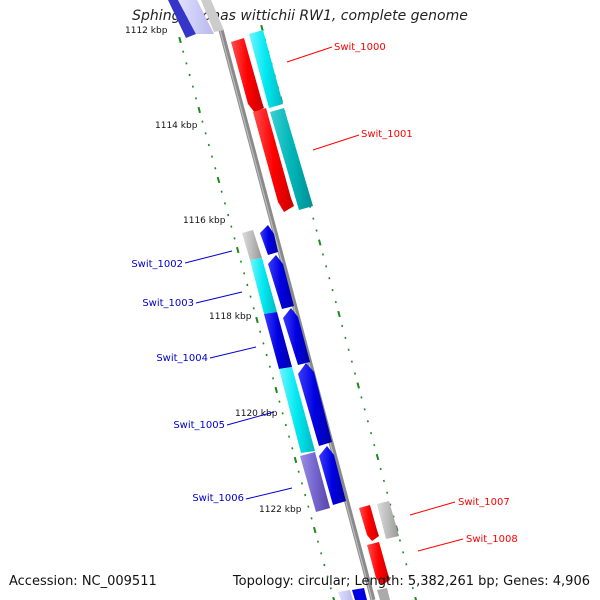 The image size is (600, 600). Describe the element at coordinates (204, 221) in the screenshot. I see `tick-label-1116: 1116 kbp` at that location.